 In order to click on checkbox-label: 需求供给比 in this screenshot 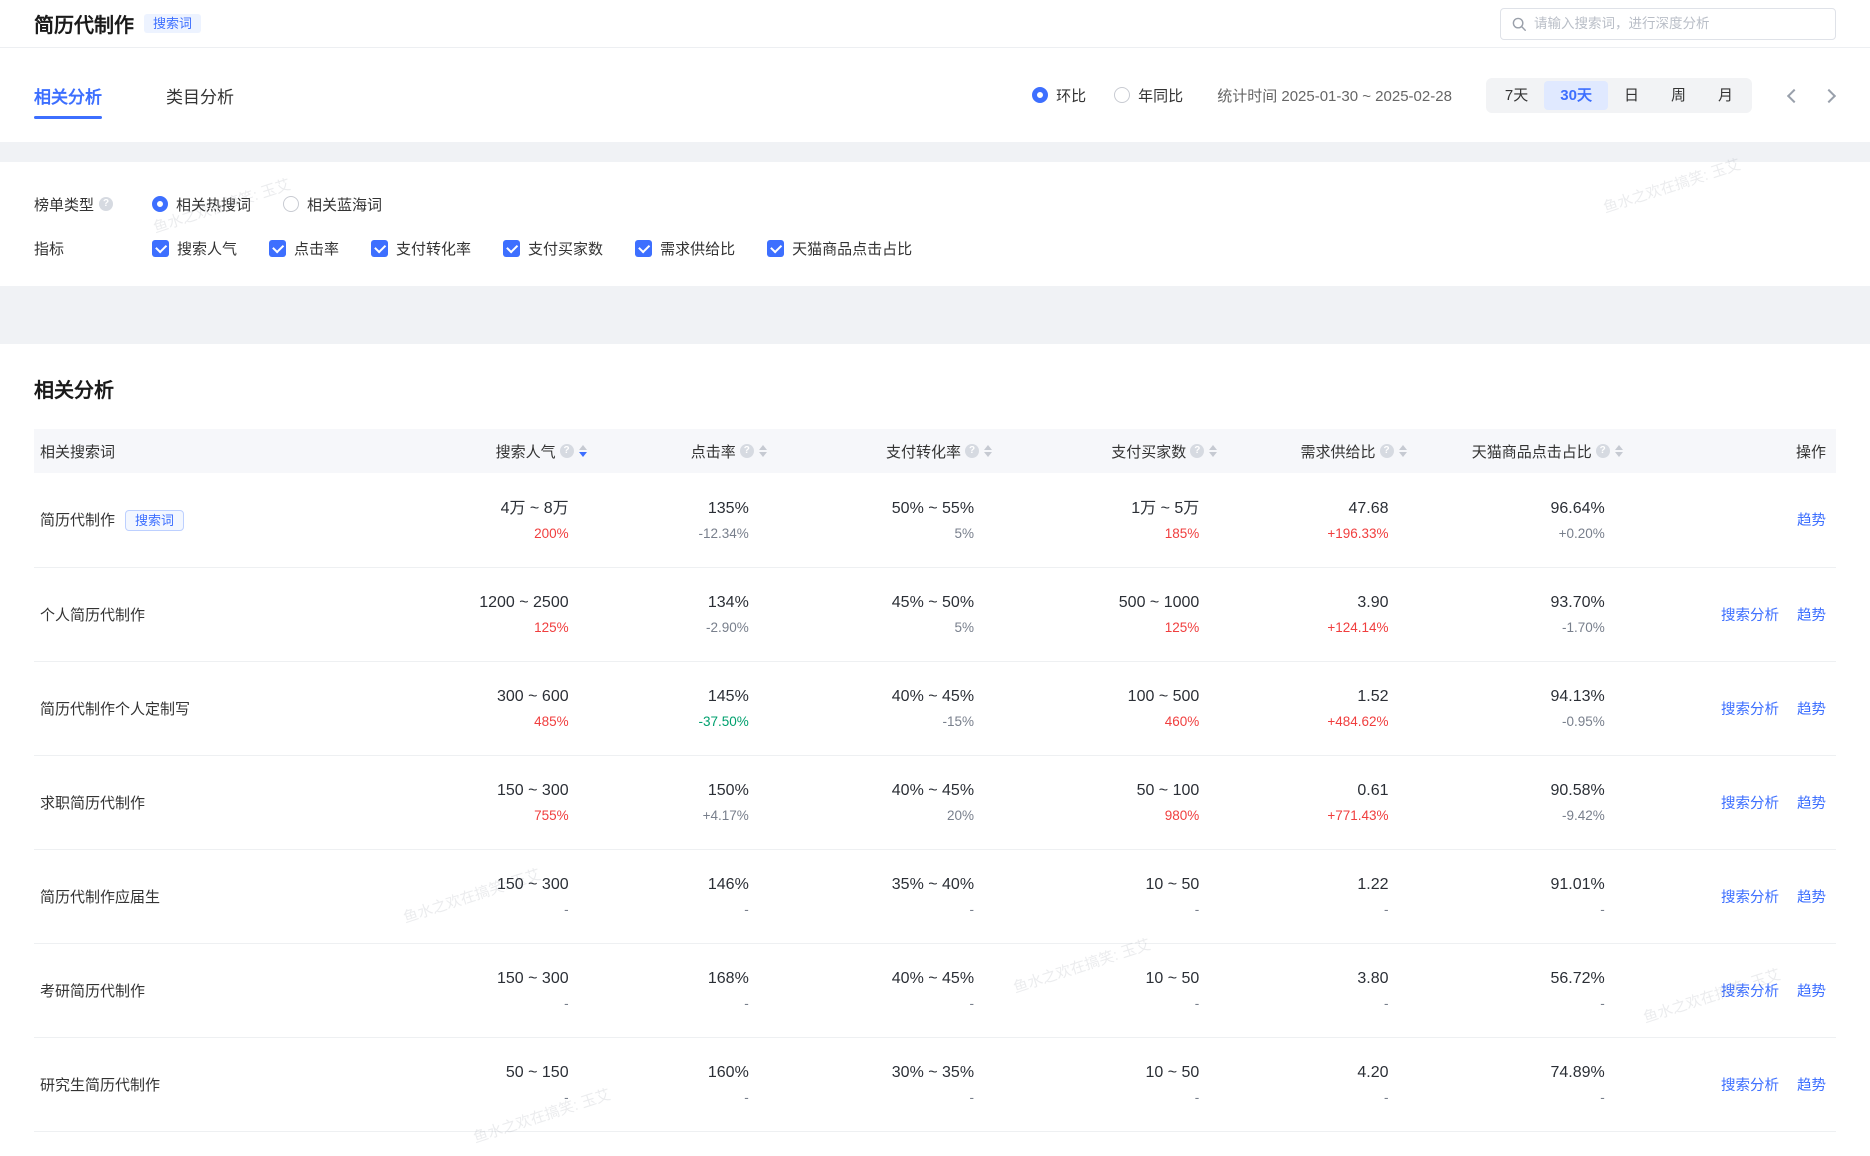, I will do `click(698, 249)`.